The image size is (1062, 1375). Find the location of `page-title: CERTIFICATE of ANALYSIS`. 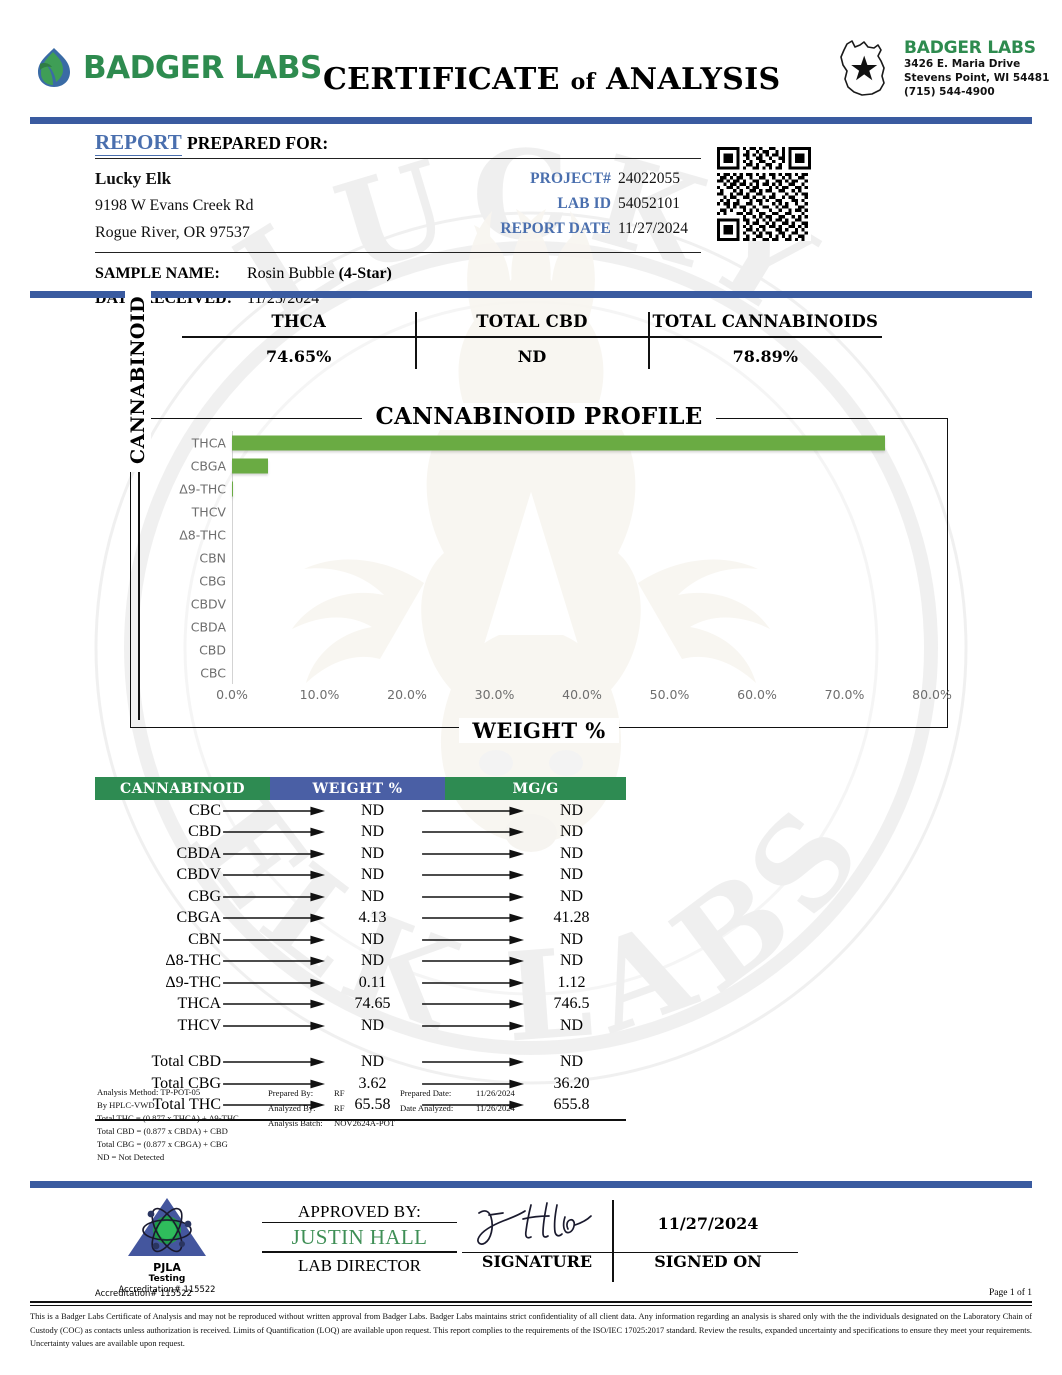

page-title: CERTIFICATE of ANALYSIS is located at coordinates (551, 79).